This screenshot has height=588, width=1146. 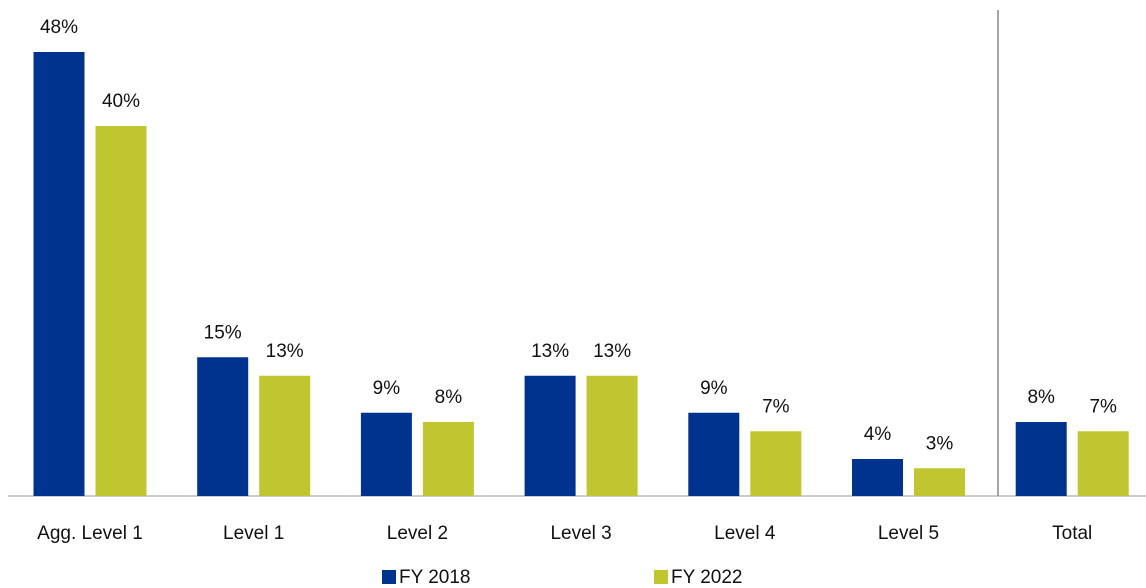 I want to click on value-label: 48%, so click(x=59, y=27).